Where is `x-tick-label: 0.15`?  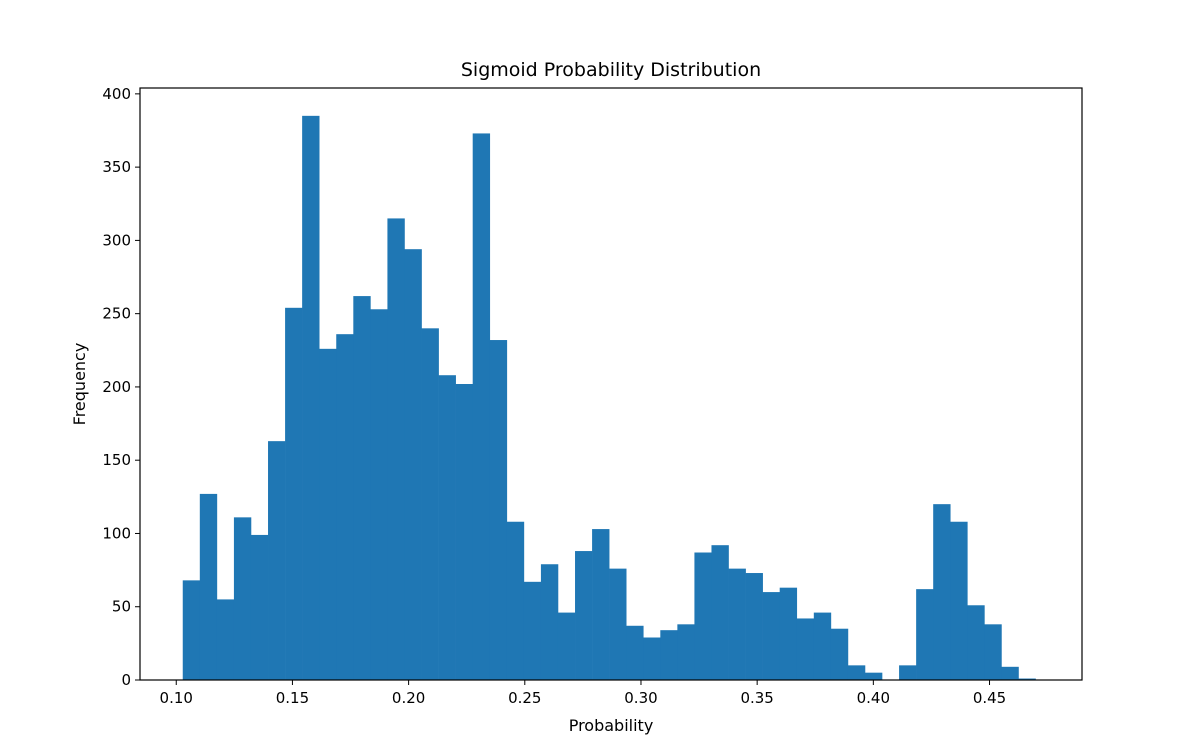 x-tick-label: 0.15 is located at coordinates (292, 698).